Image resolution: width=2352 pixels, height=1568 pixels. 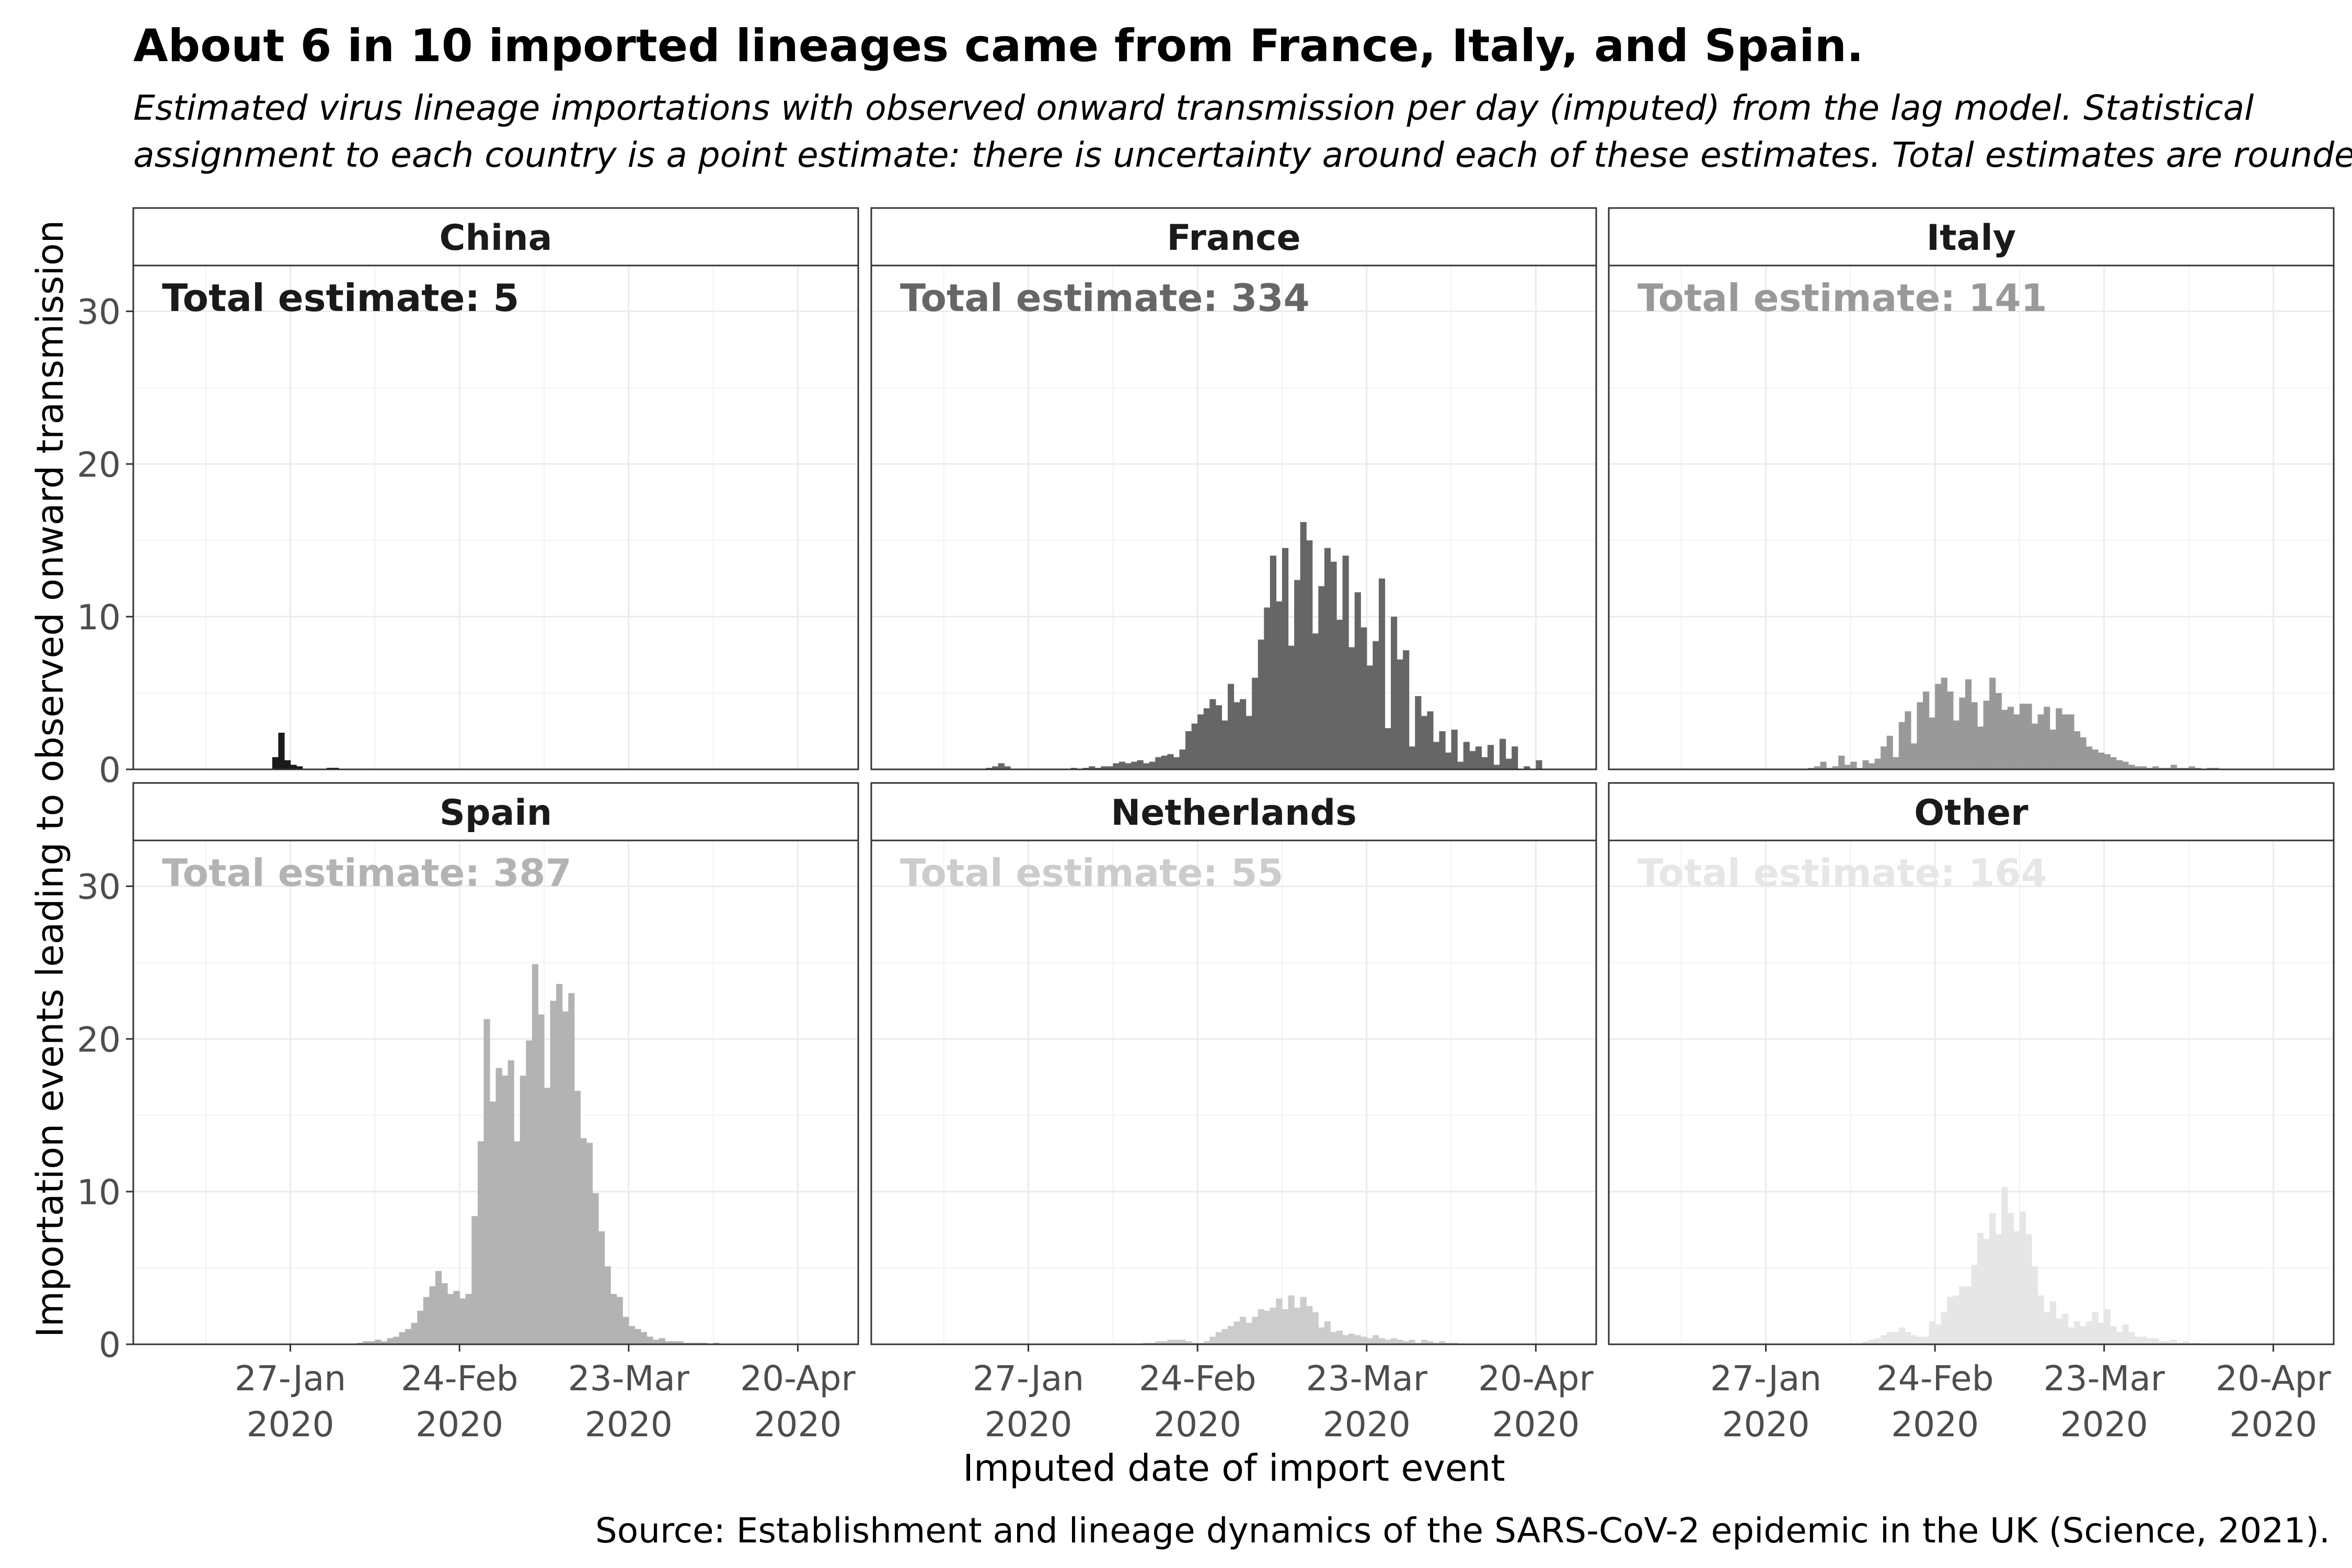 I want to click on total-estimate-italy: Total estimate: 141, so click(x=1842, y=298).